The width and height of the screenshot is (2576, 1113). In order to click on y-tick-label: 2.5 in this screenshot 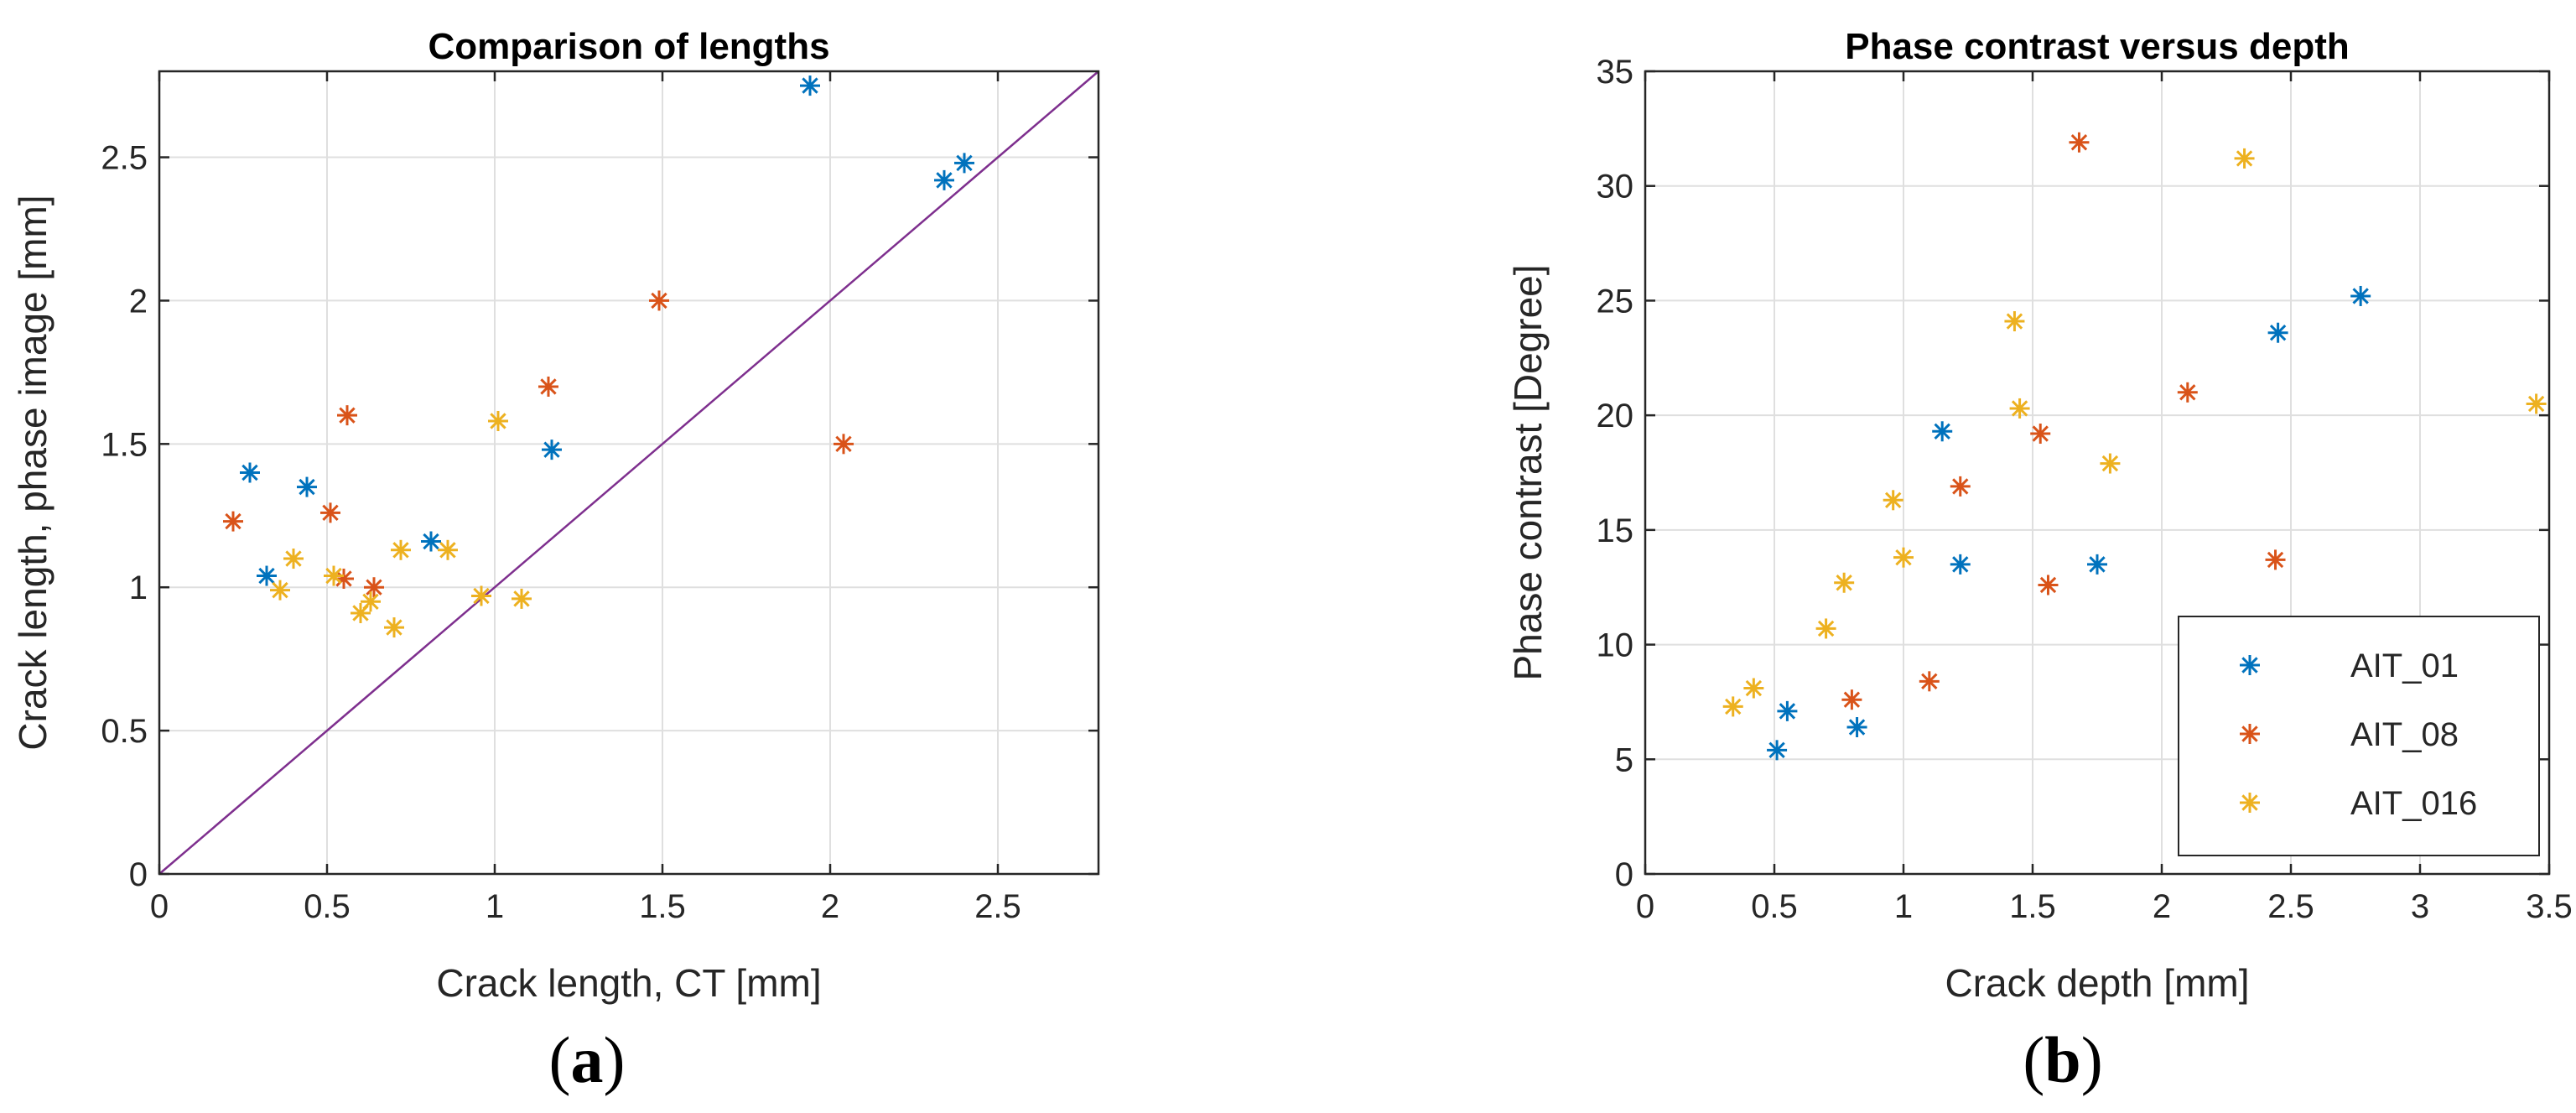, I will do `click(124, 158)`.